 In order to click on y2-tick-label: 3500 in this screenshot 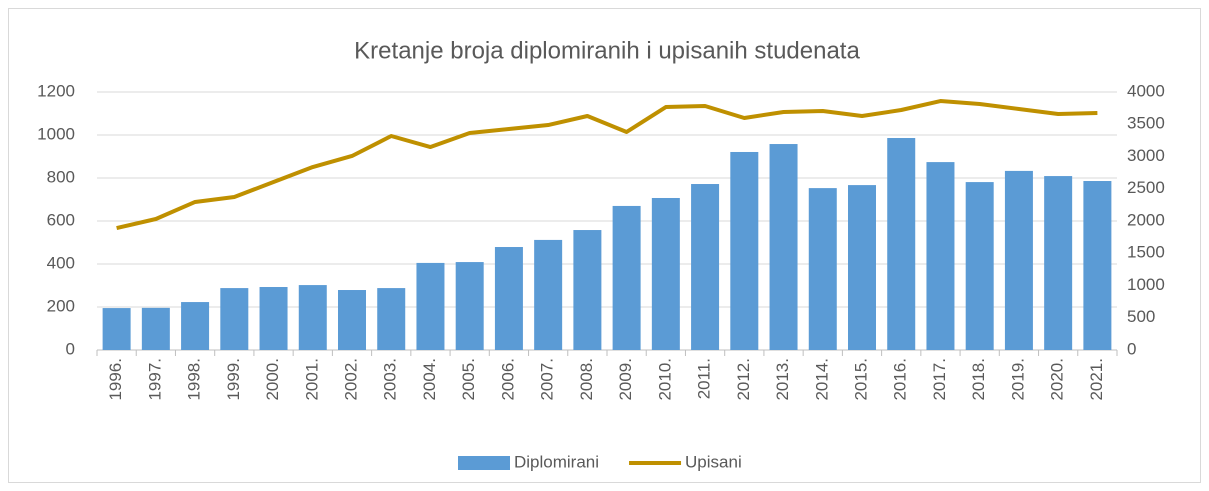, I will do `click(1146, 123)`.